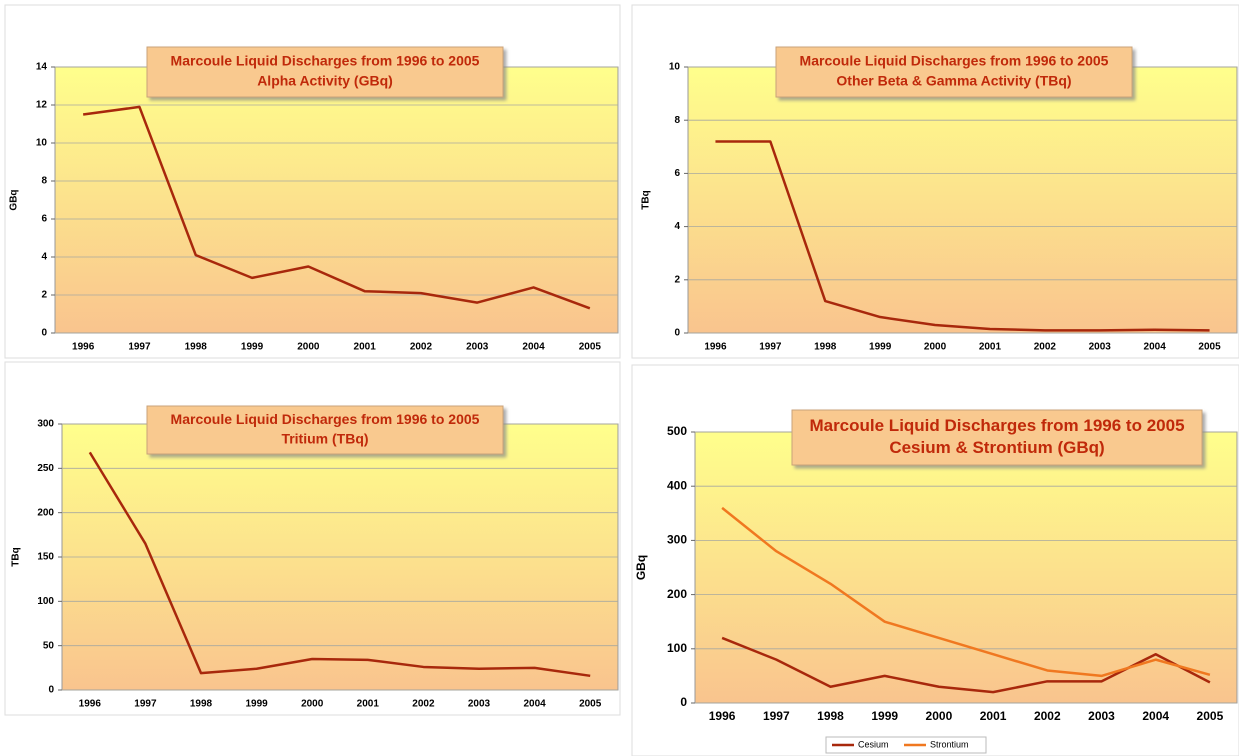 This screenshot has height=756, width=1239. Describe the element at coordinates (996, 447) in the screenshot. I see `chart-subtitle: Cesium & Strontium (GBq)` at that location.